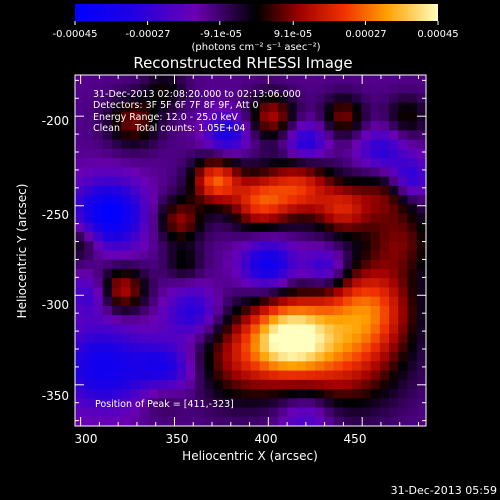  I want to click on annotation-time-range: 31-Dec-2013 02:08:20.000 to 02:13:06.000, so click(197, 94).